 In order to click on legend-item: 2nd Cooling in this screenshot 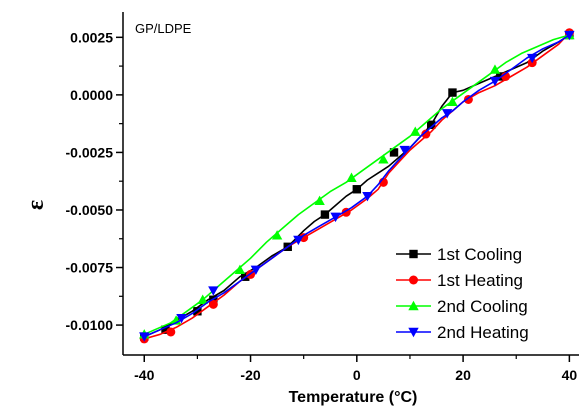, I will do `click(462, 306)`.